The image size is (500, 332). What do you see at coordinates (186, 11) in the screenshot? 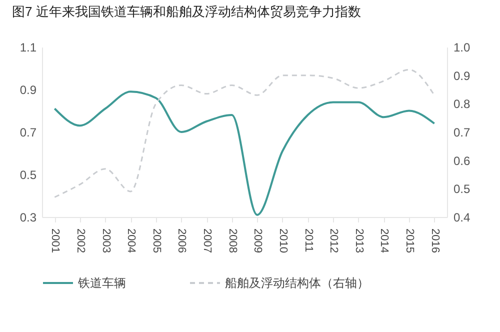
I see `chart-title: 图7 近年来我国铁道车辆和船舶及浮动结构体贸易竞争力指数` at bounding box center [186, 11].